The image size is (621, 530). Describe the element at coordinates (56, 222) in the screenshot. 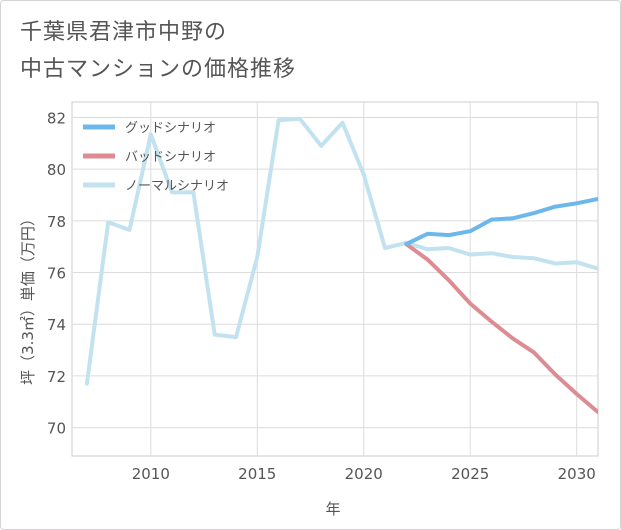

I see `y-tick-label: 78` at that location.